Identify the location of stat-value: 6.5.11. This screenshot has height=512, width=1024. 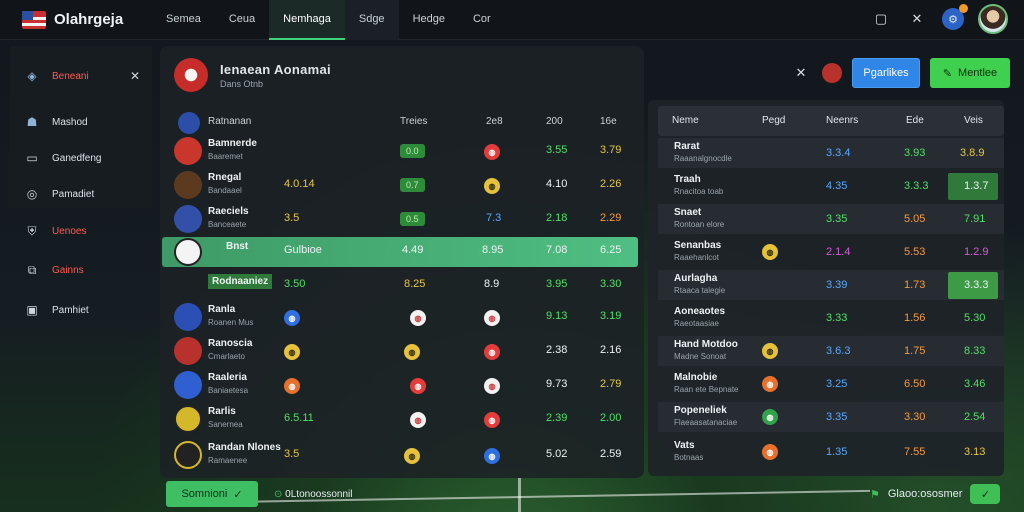
(299, 418).